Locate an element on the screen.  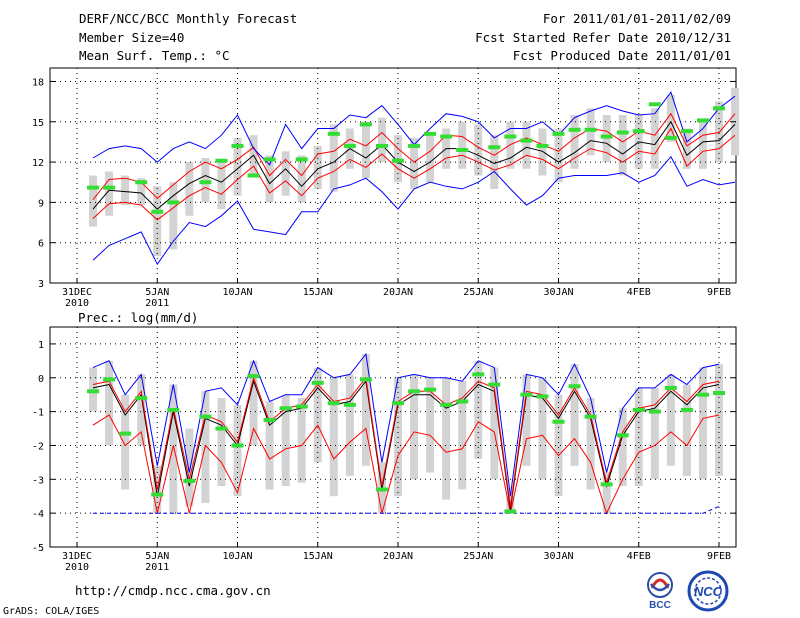
prec-xtick-label: 15JAN is located at coordinates (318, 556).